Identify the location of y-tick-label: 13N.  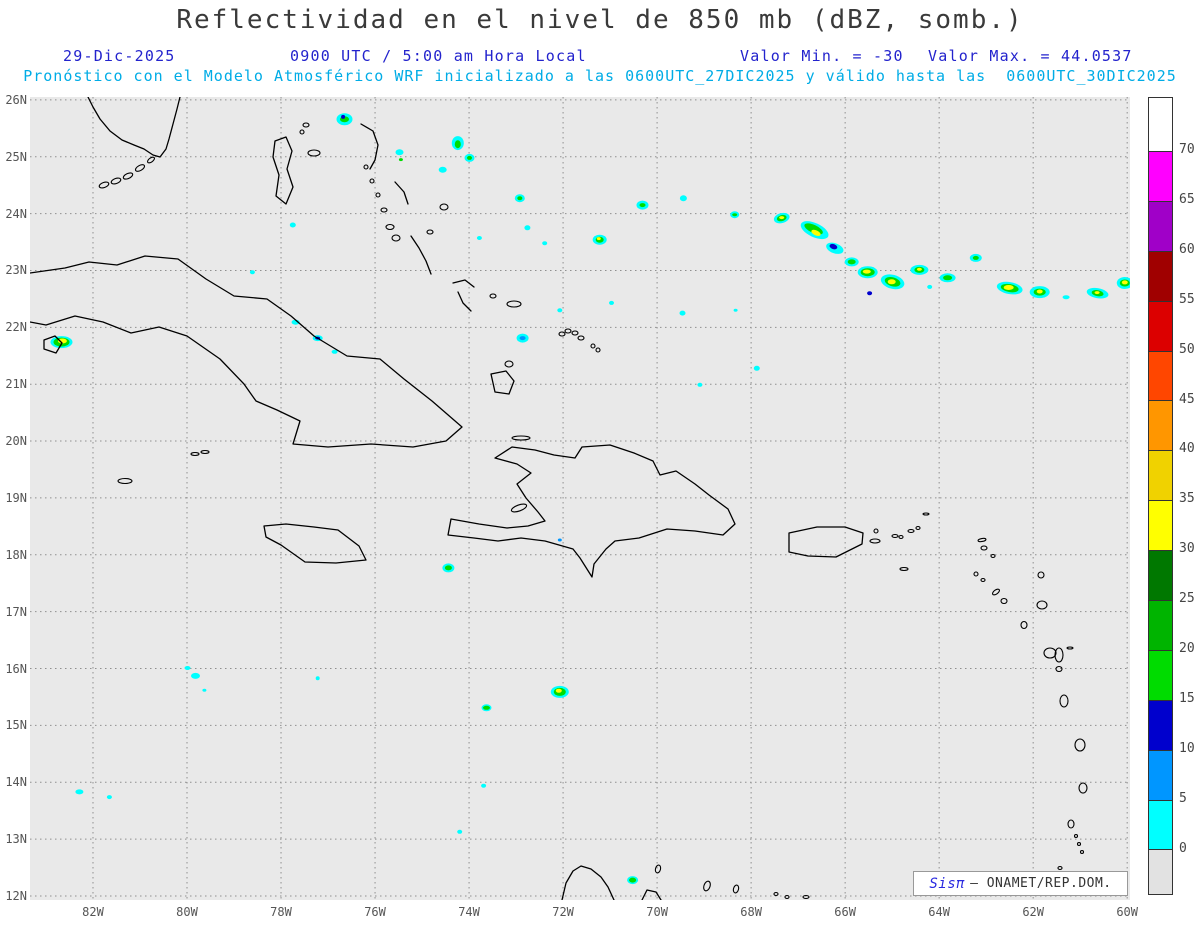
(16, 839).